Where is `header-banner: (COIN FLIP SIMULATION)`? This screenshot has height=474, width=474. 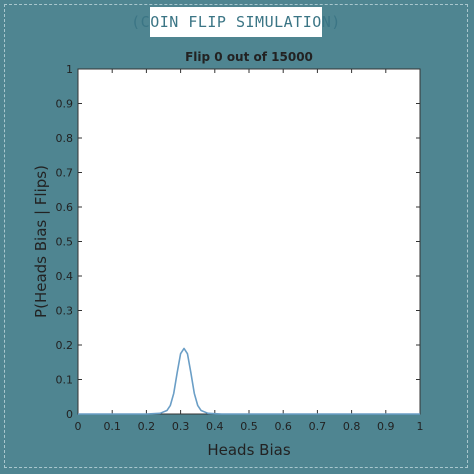
header-banner: (COIN FLIP SIMULATION) is located at coordinates (235, 22).